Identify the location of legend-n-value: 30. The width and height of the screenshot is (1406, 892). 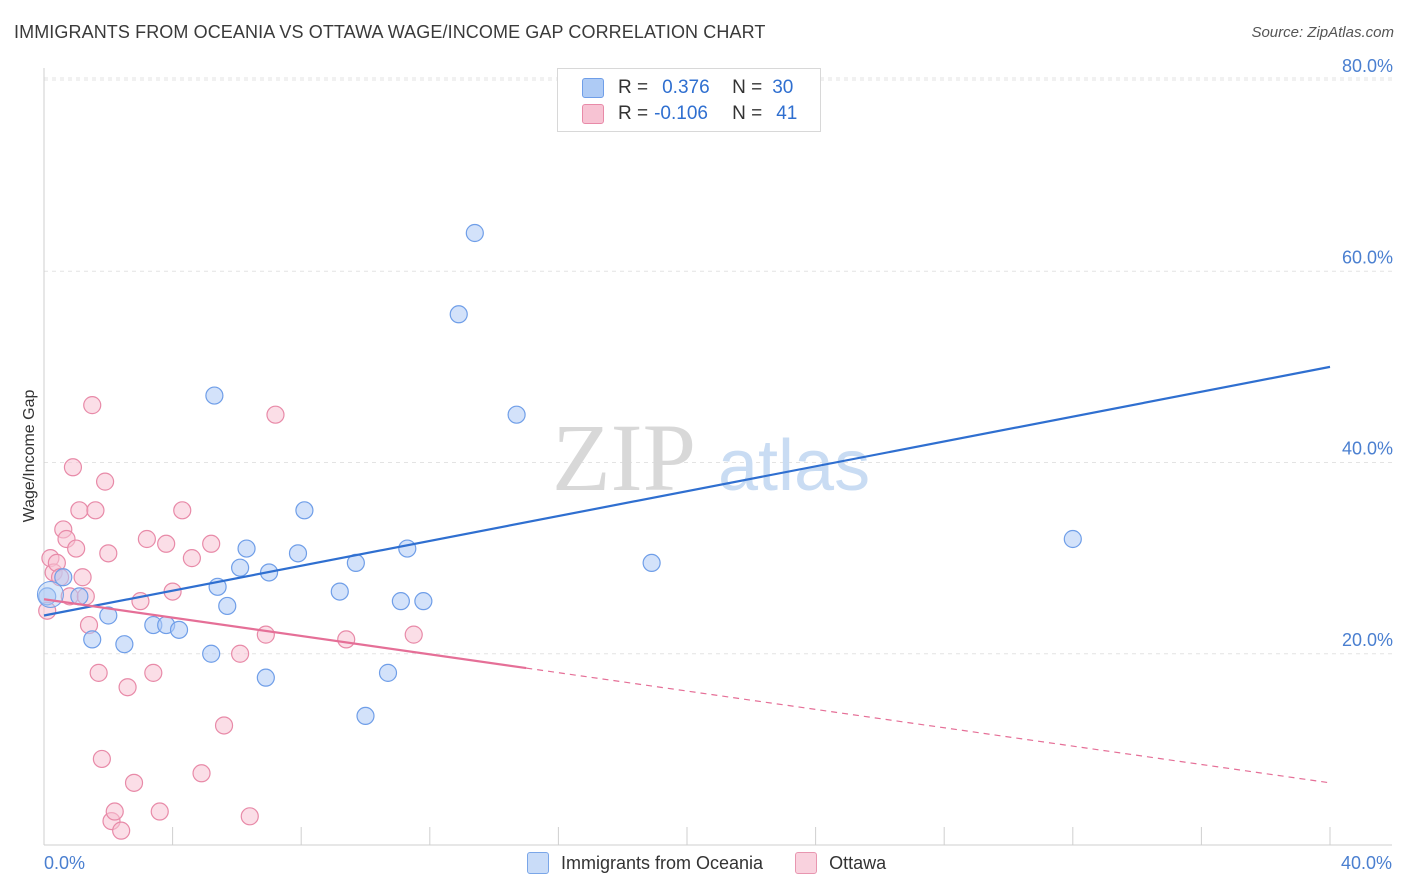
(783, 87).